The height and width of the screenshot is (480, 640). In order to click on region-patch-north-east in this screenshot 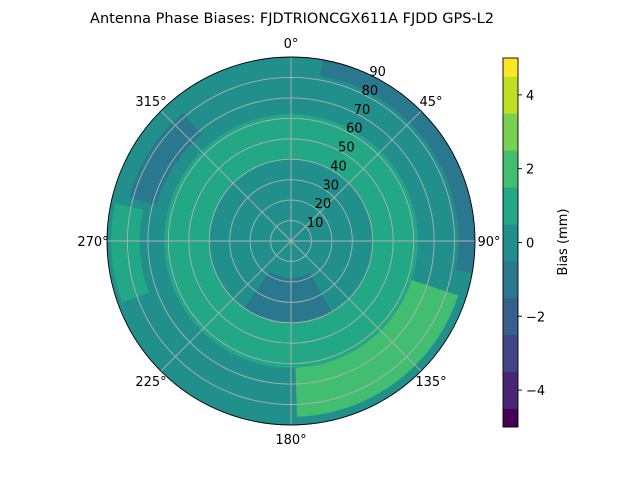, I will do `click(387, 184)`.